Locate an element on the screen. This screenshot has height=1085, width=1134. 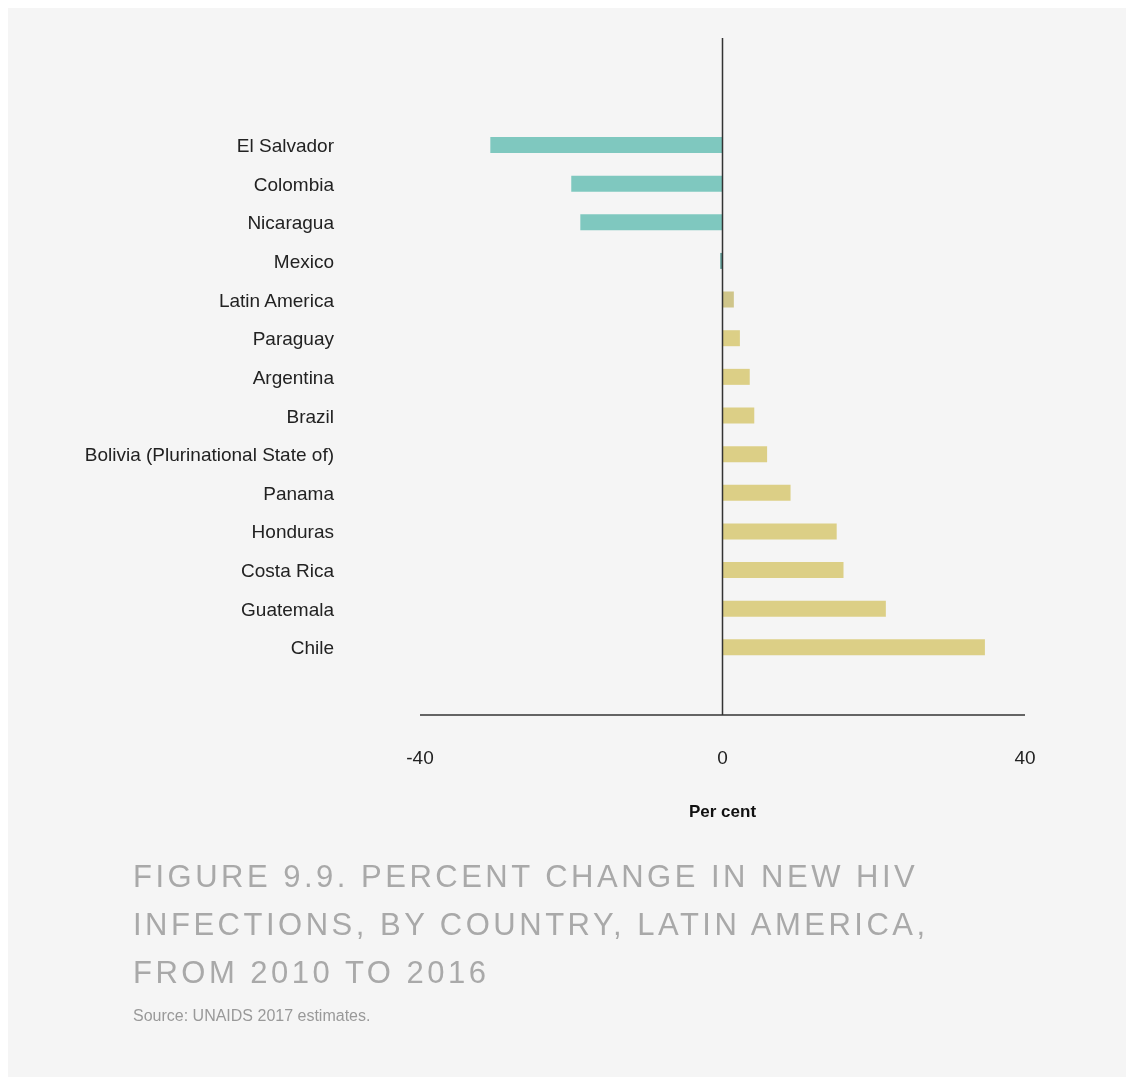
y-tick-label: Honduras is located at coordinates (292, 532).